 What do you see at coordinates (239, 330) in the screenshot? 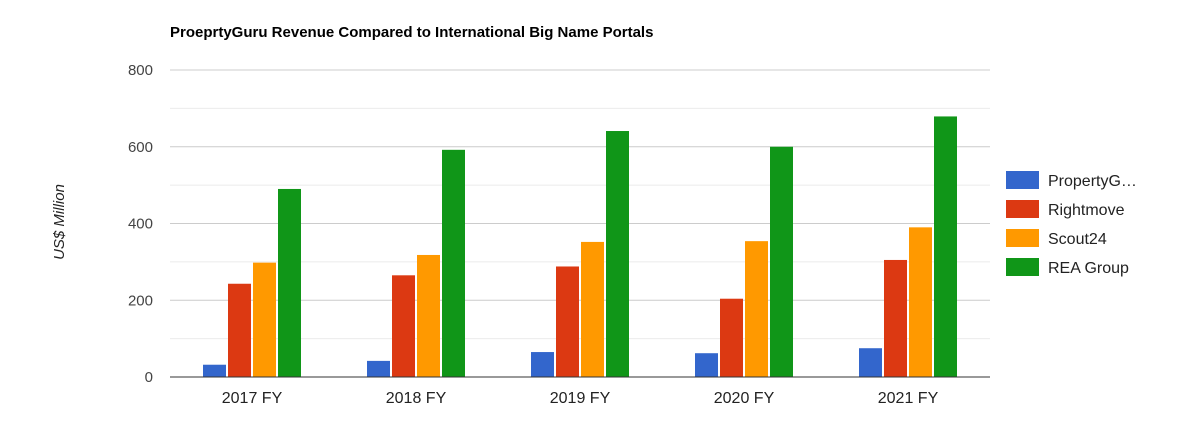
I see `bar-rightmove-2017-fy` at bounding box center [239, 330].